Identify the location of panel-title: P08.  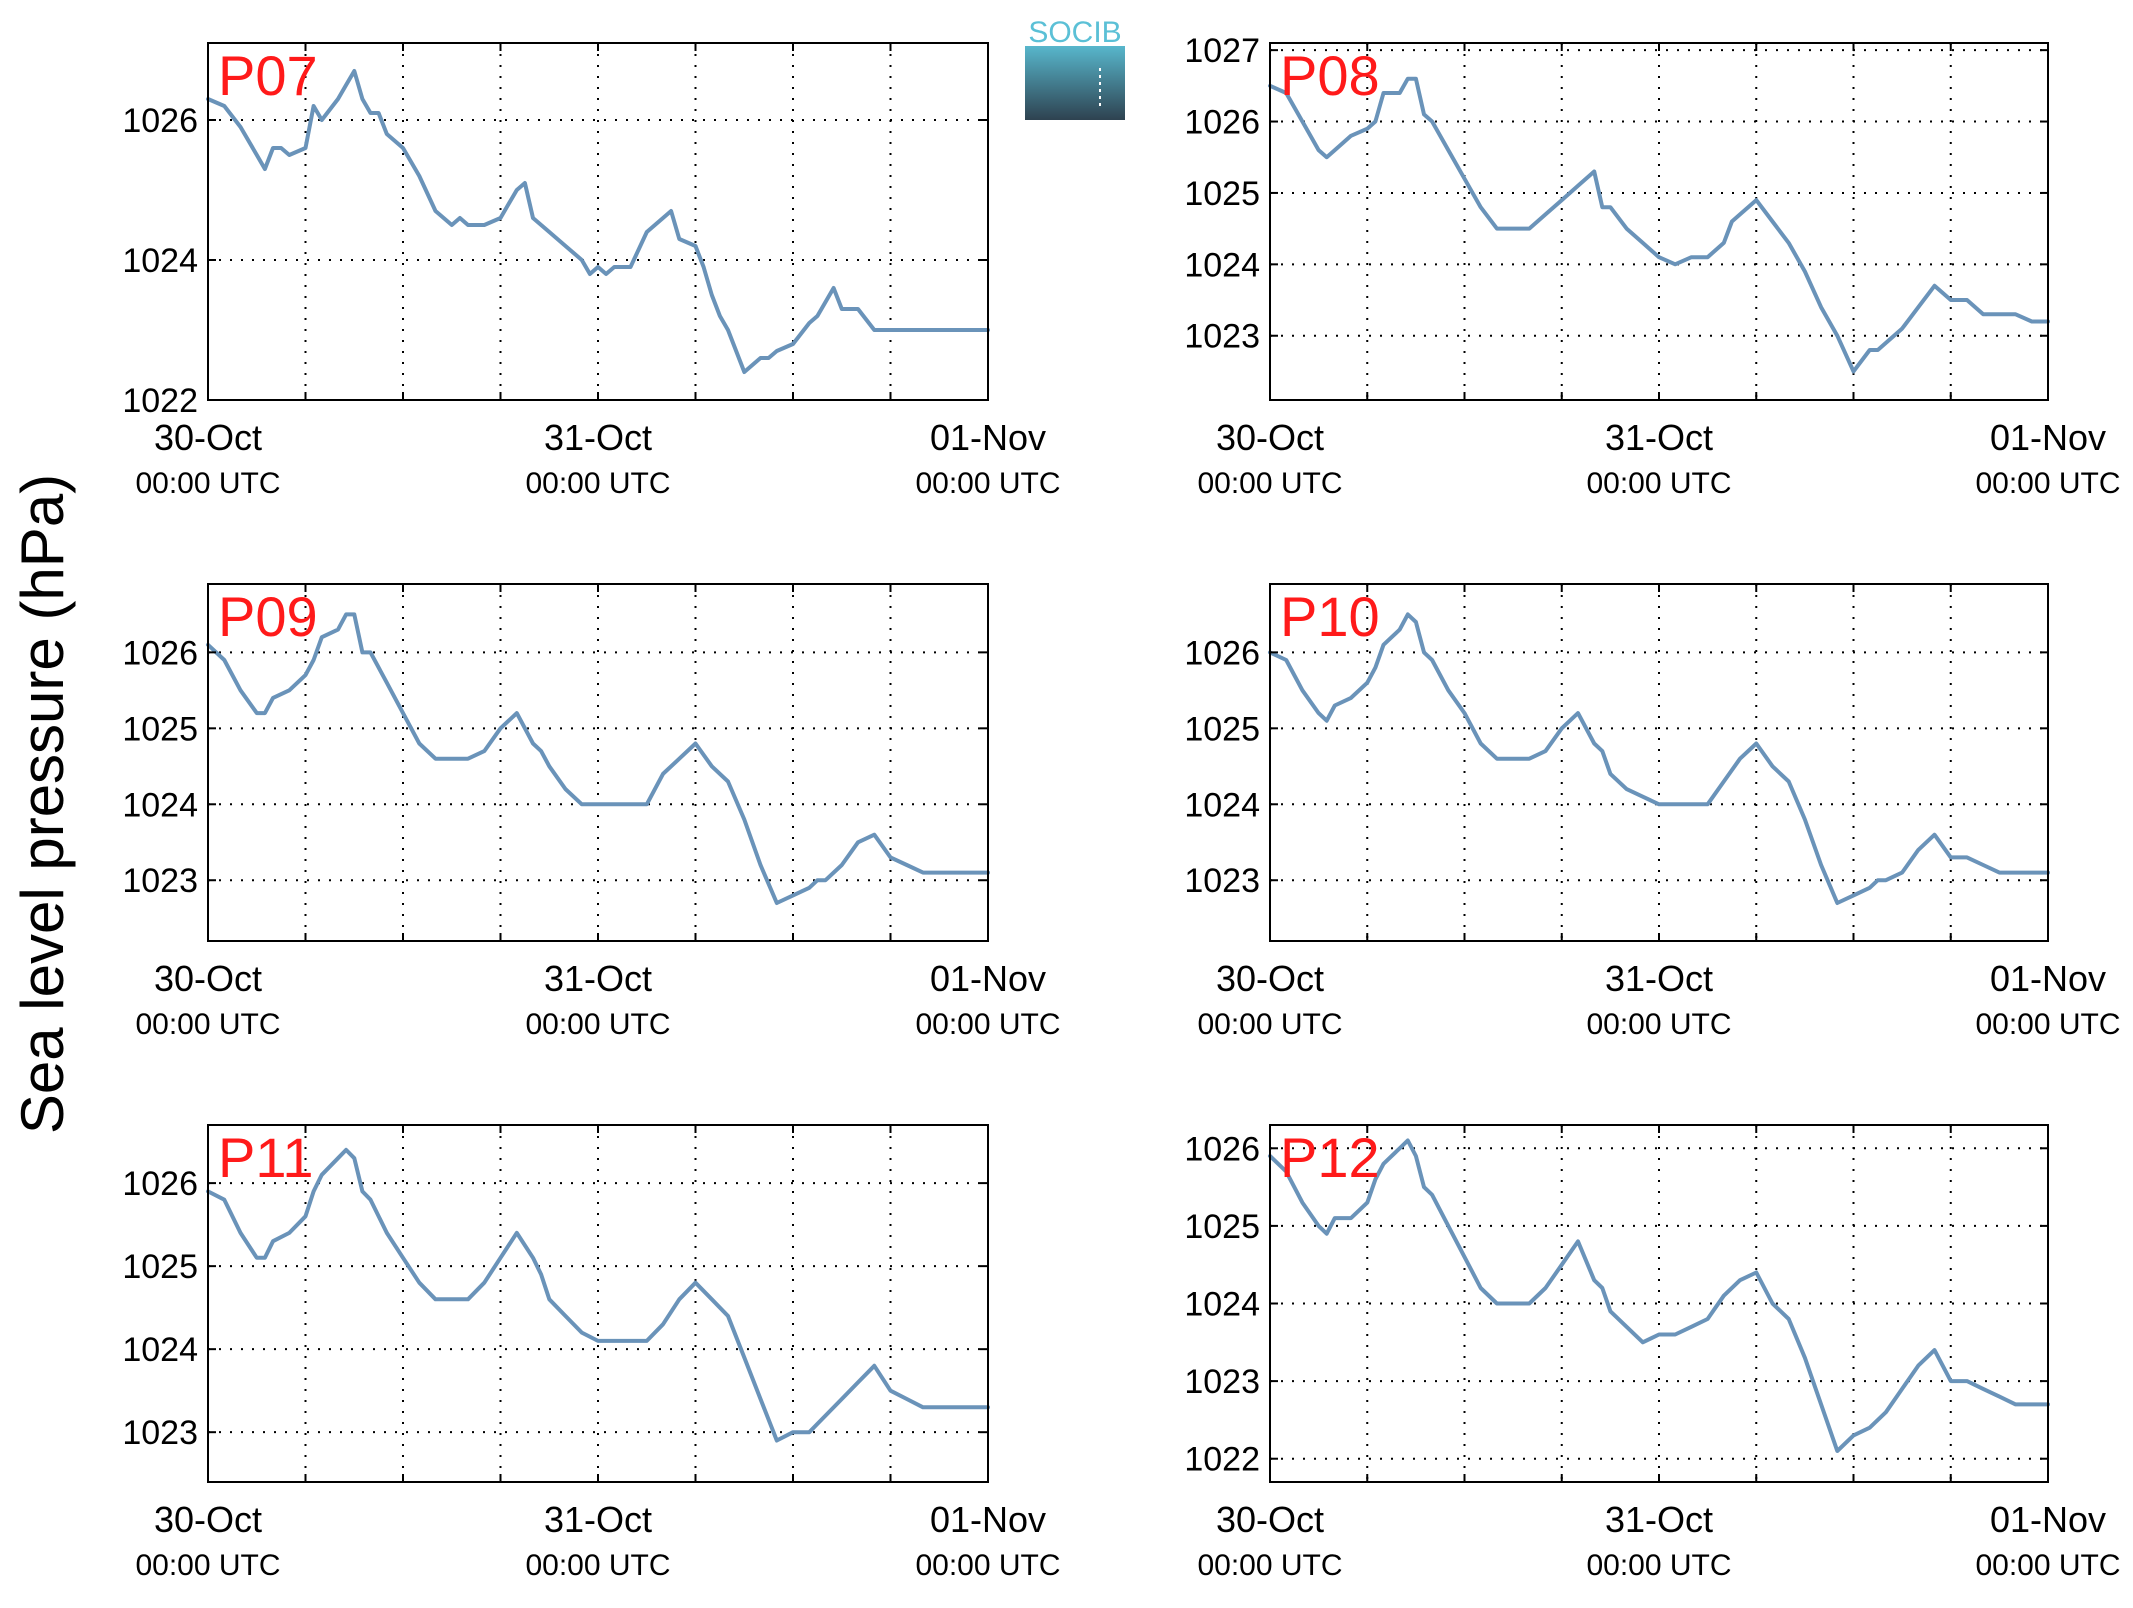
(1330, 75).